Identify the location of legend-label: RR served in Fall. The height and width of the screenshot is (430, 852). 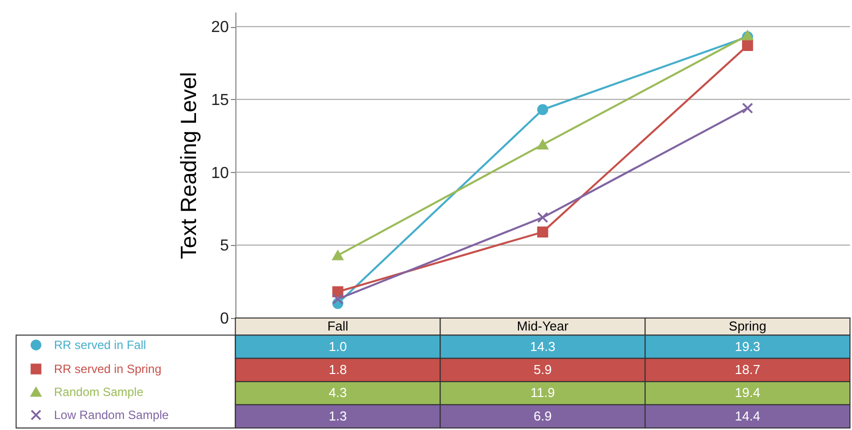
(100, 345).